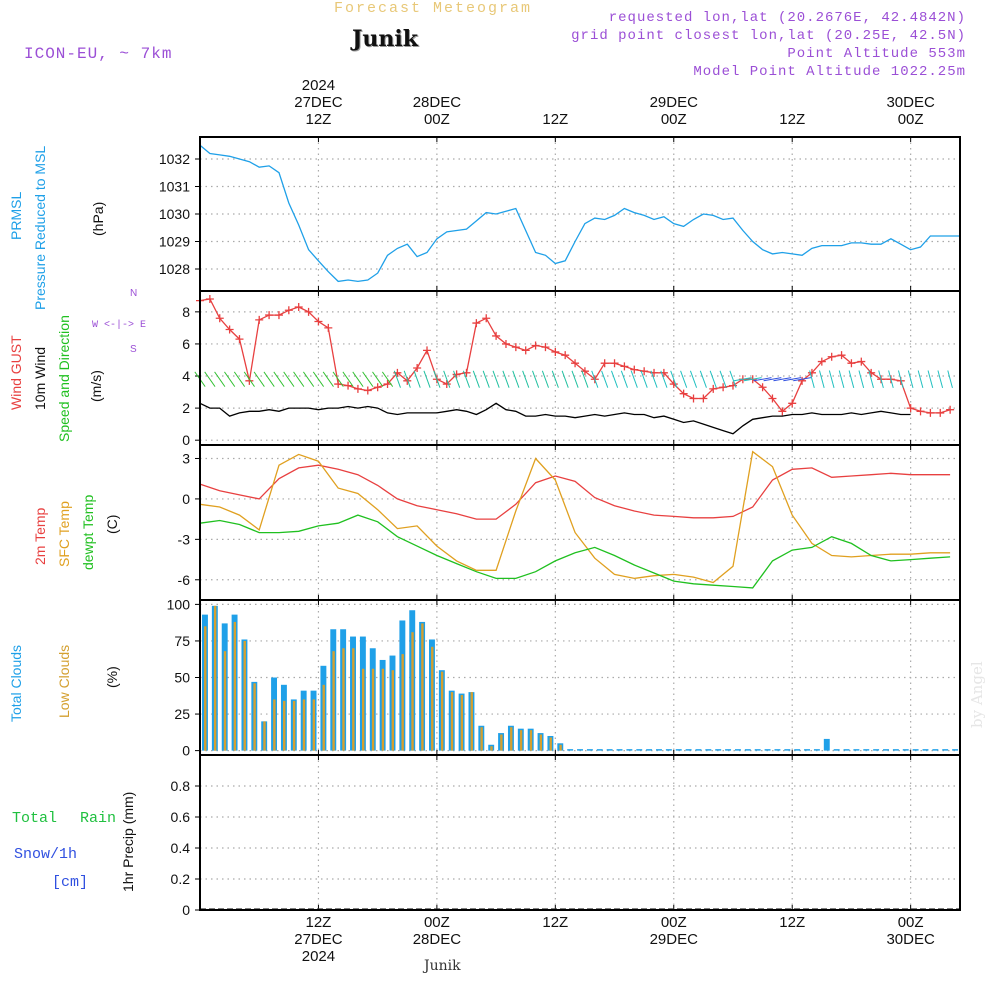  What do you see at coordinates (181, 848) in the screenshot?
I see `y-tick-label: 0.4` at bounding box center [181, 848].